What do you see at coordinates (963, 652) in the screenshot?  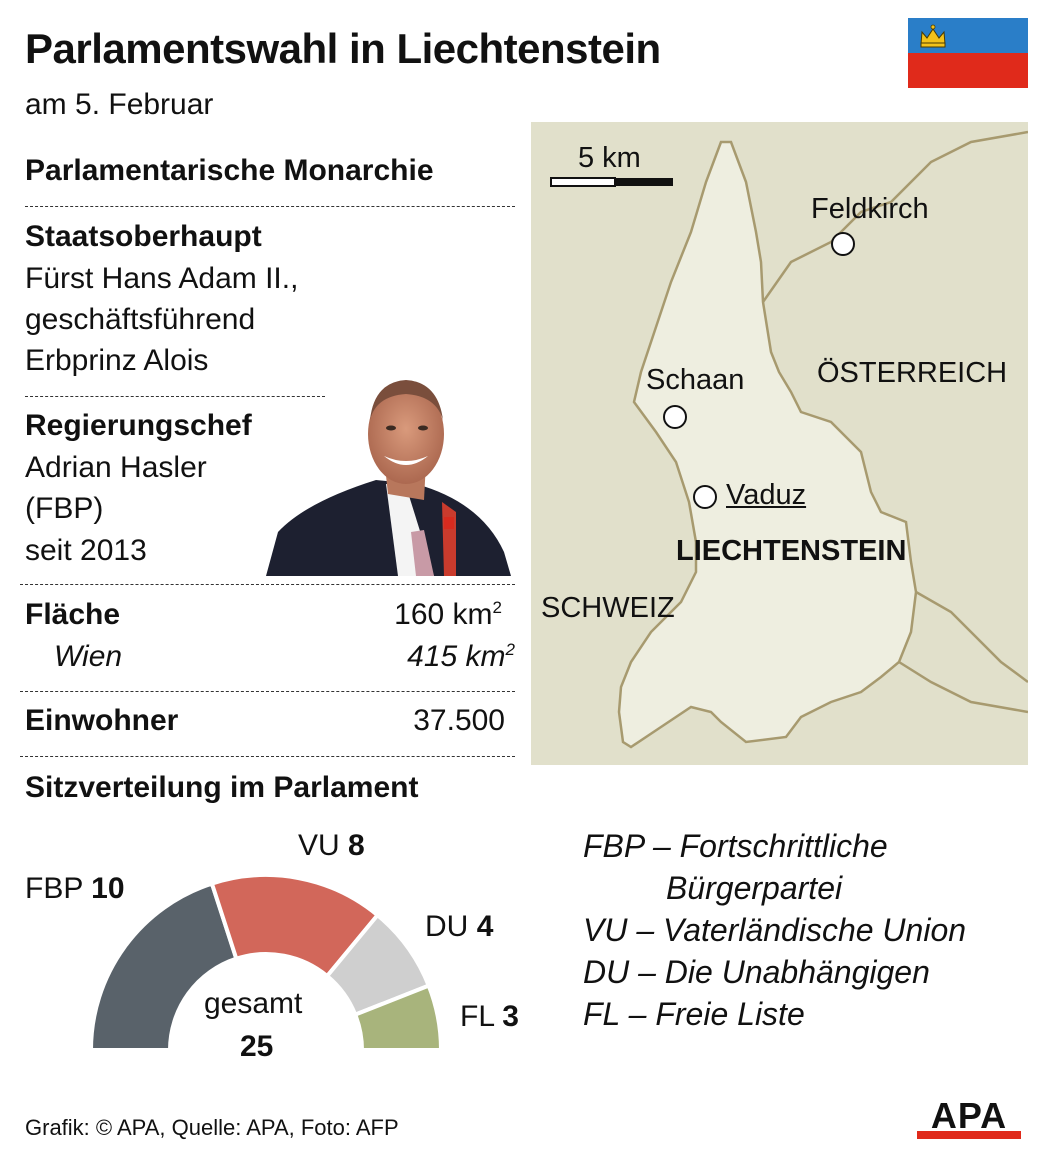 I see `austria-swiss-border` at bounding box center [963, 652].